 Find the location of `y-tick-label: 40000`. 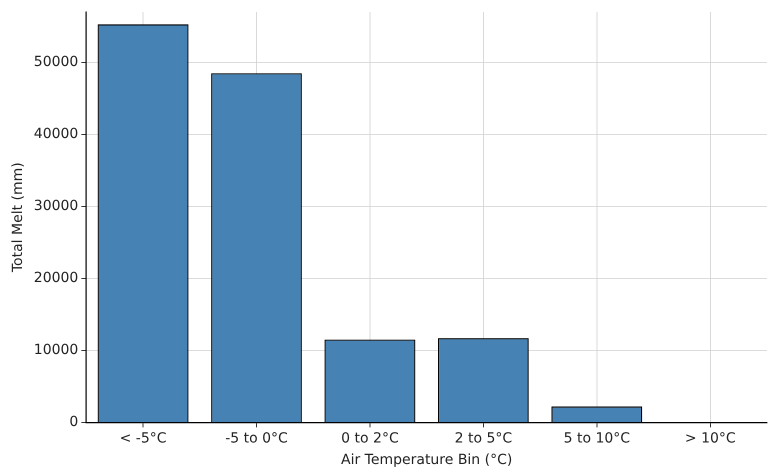

y-tick-label: 40000 is located at coordinates (56, 134).